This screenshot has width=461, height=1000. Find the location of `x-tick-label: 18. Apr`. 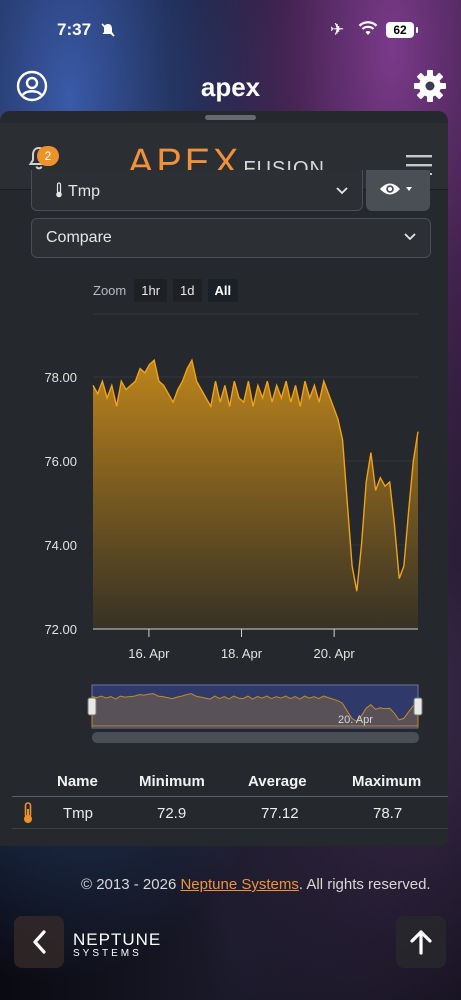

x-tick-label: 18. Apr is located at coordinates (242, 653).